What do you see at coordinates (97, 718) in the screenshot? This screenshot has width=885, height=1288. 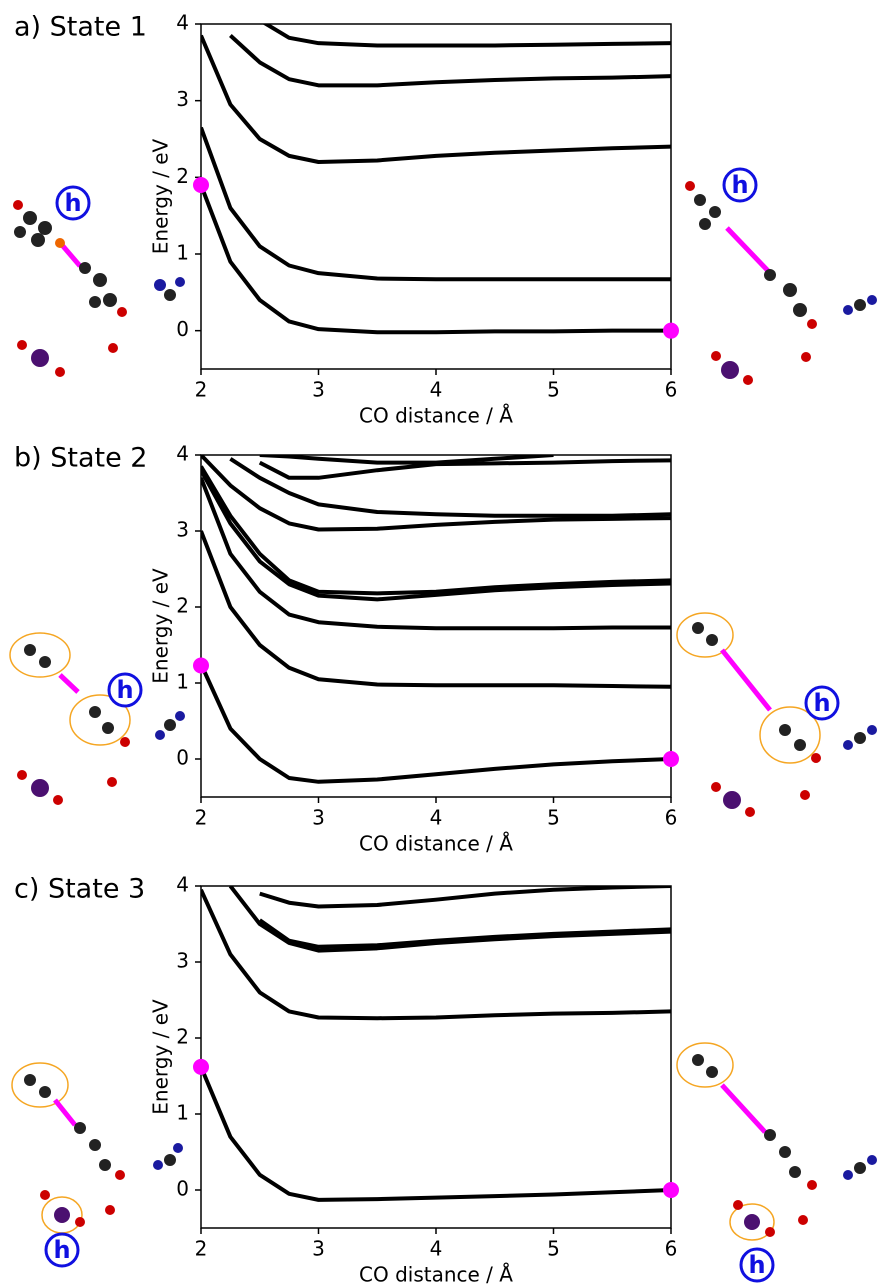 I see `molecule-left-b` at bounding box center [97, 718].